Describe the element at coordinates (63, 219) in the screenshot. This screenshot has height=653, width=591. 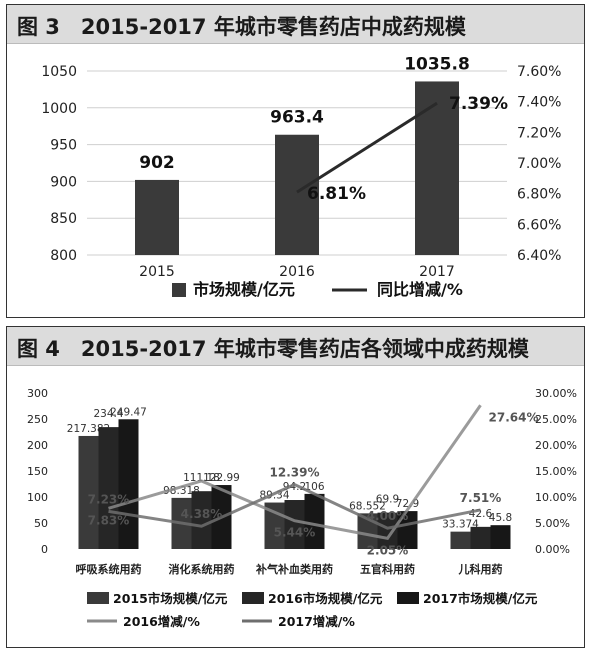
I see `y-left-tick-label: 850` at that location.